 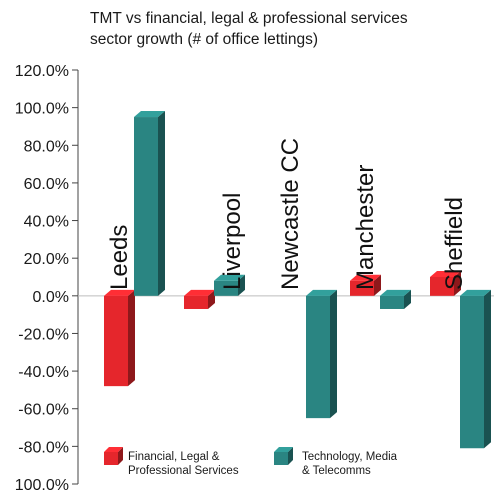 What do you see at coordinates (51, 297) in the screenshot?
I see `y-tick-label: 0.0%` at bounding box center [51, 297].